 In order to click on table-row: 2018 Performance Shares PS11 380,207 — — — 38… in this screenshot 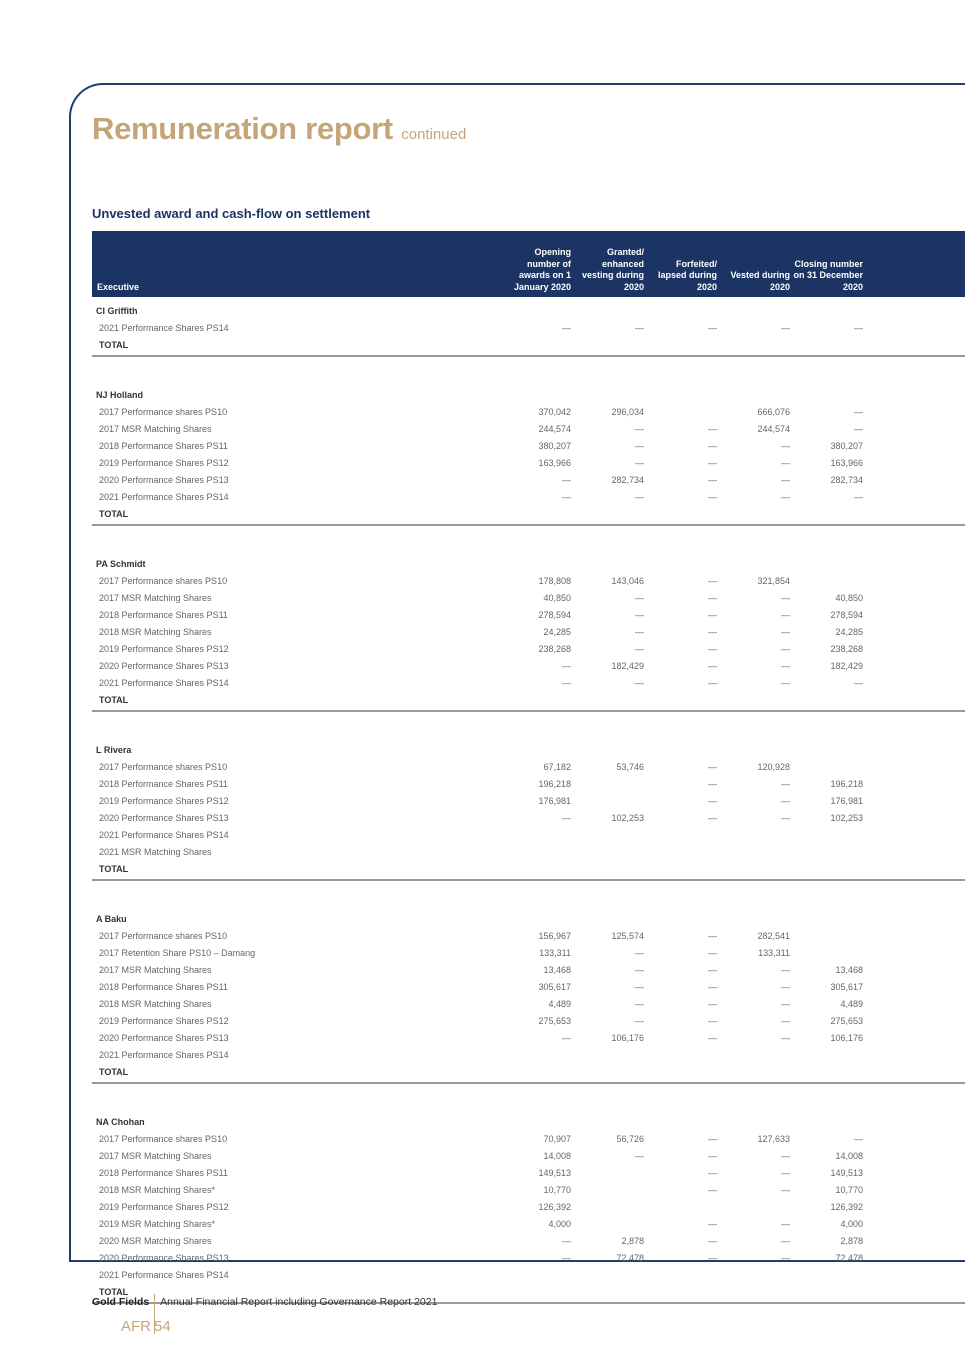, I will do `click(528, 446)`.